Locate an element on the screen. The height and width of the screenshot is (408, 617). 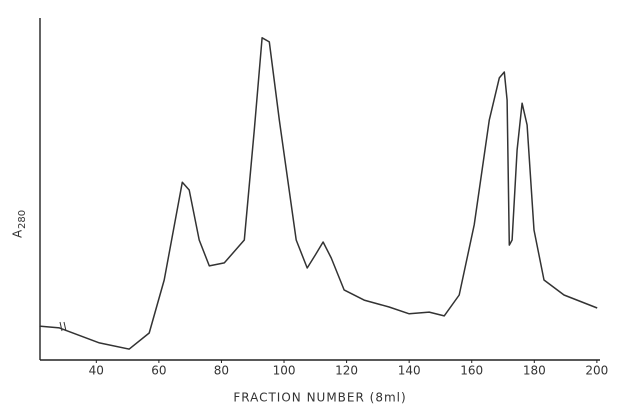
x-tick-label: 100 is located at coordinates (284, 371).